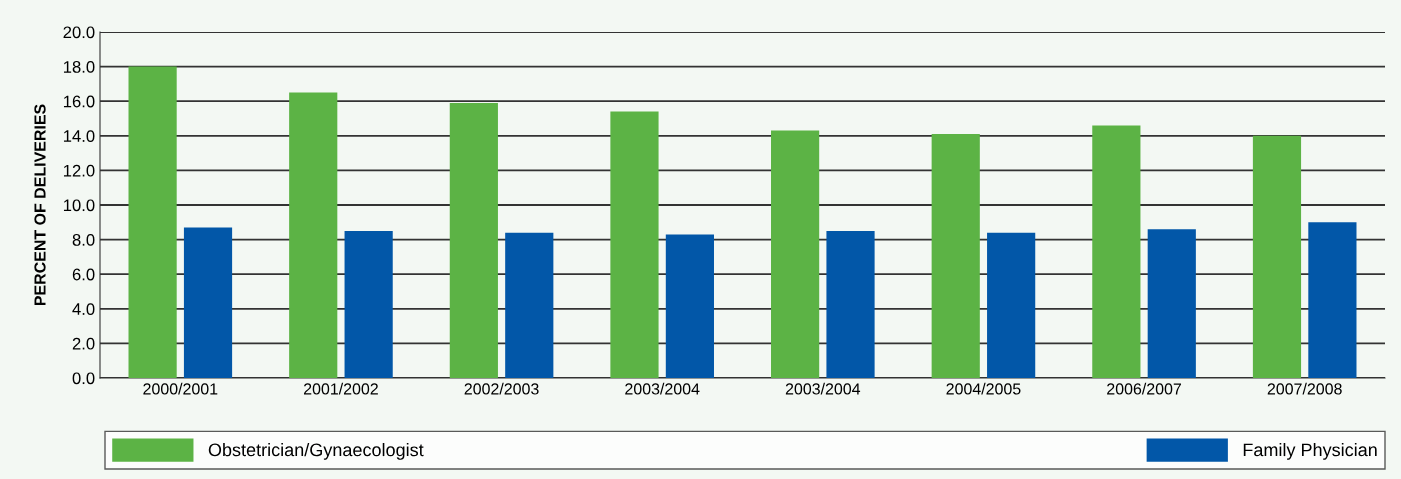  I want to click on y-tick-label: 18.0, so click(79, 67).